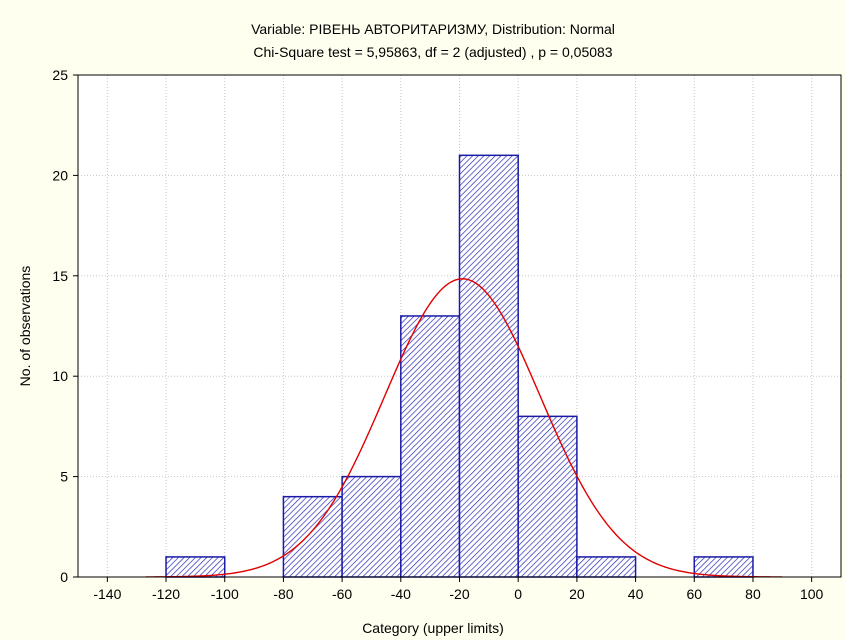  Describe the element at coordinates (166, 594) in the screenshot. I see `x-tick-label: -120` at that location.